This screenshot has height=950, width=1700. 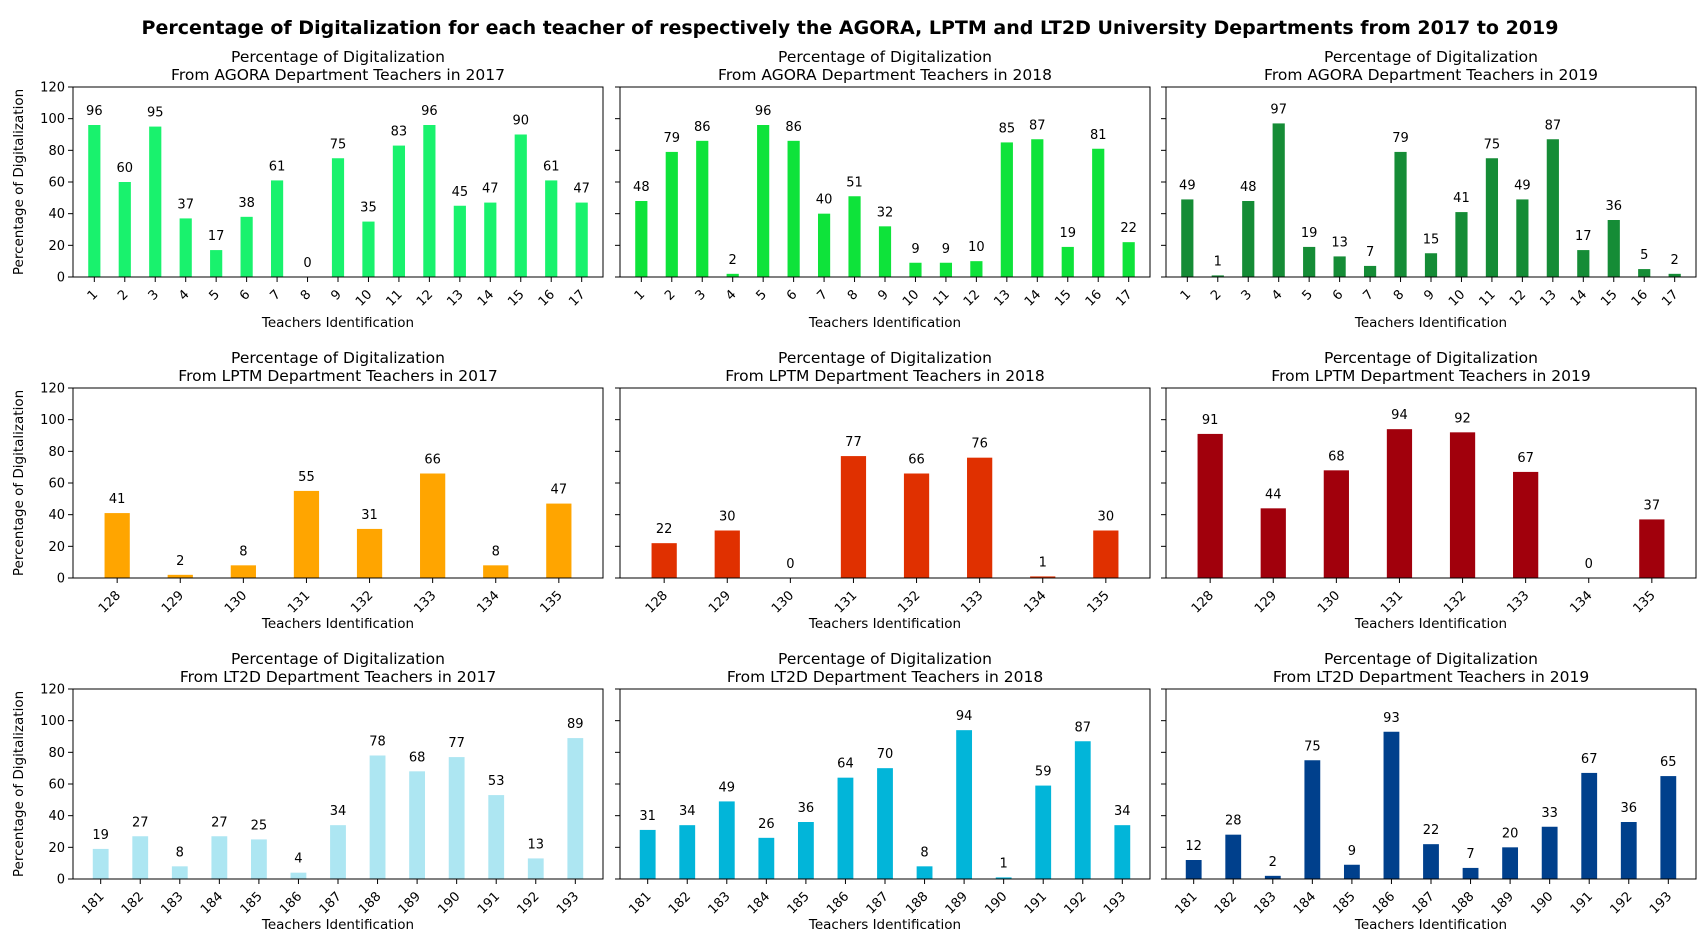 I want to click on x-tick-label: 3, so click(x=701, y=295).